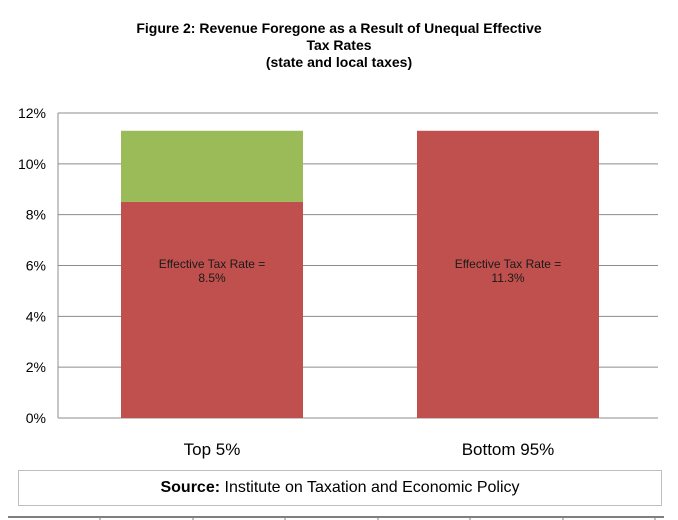 This screenshot has width=678, height=520. I want to click on title-line-3: (state and local taxes), so click(339, 62).